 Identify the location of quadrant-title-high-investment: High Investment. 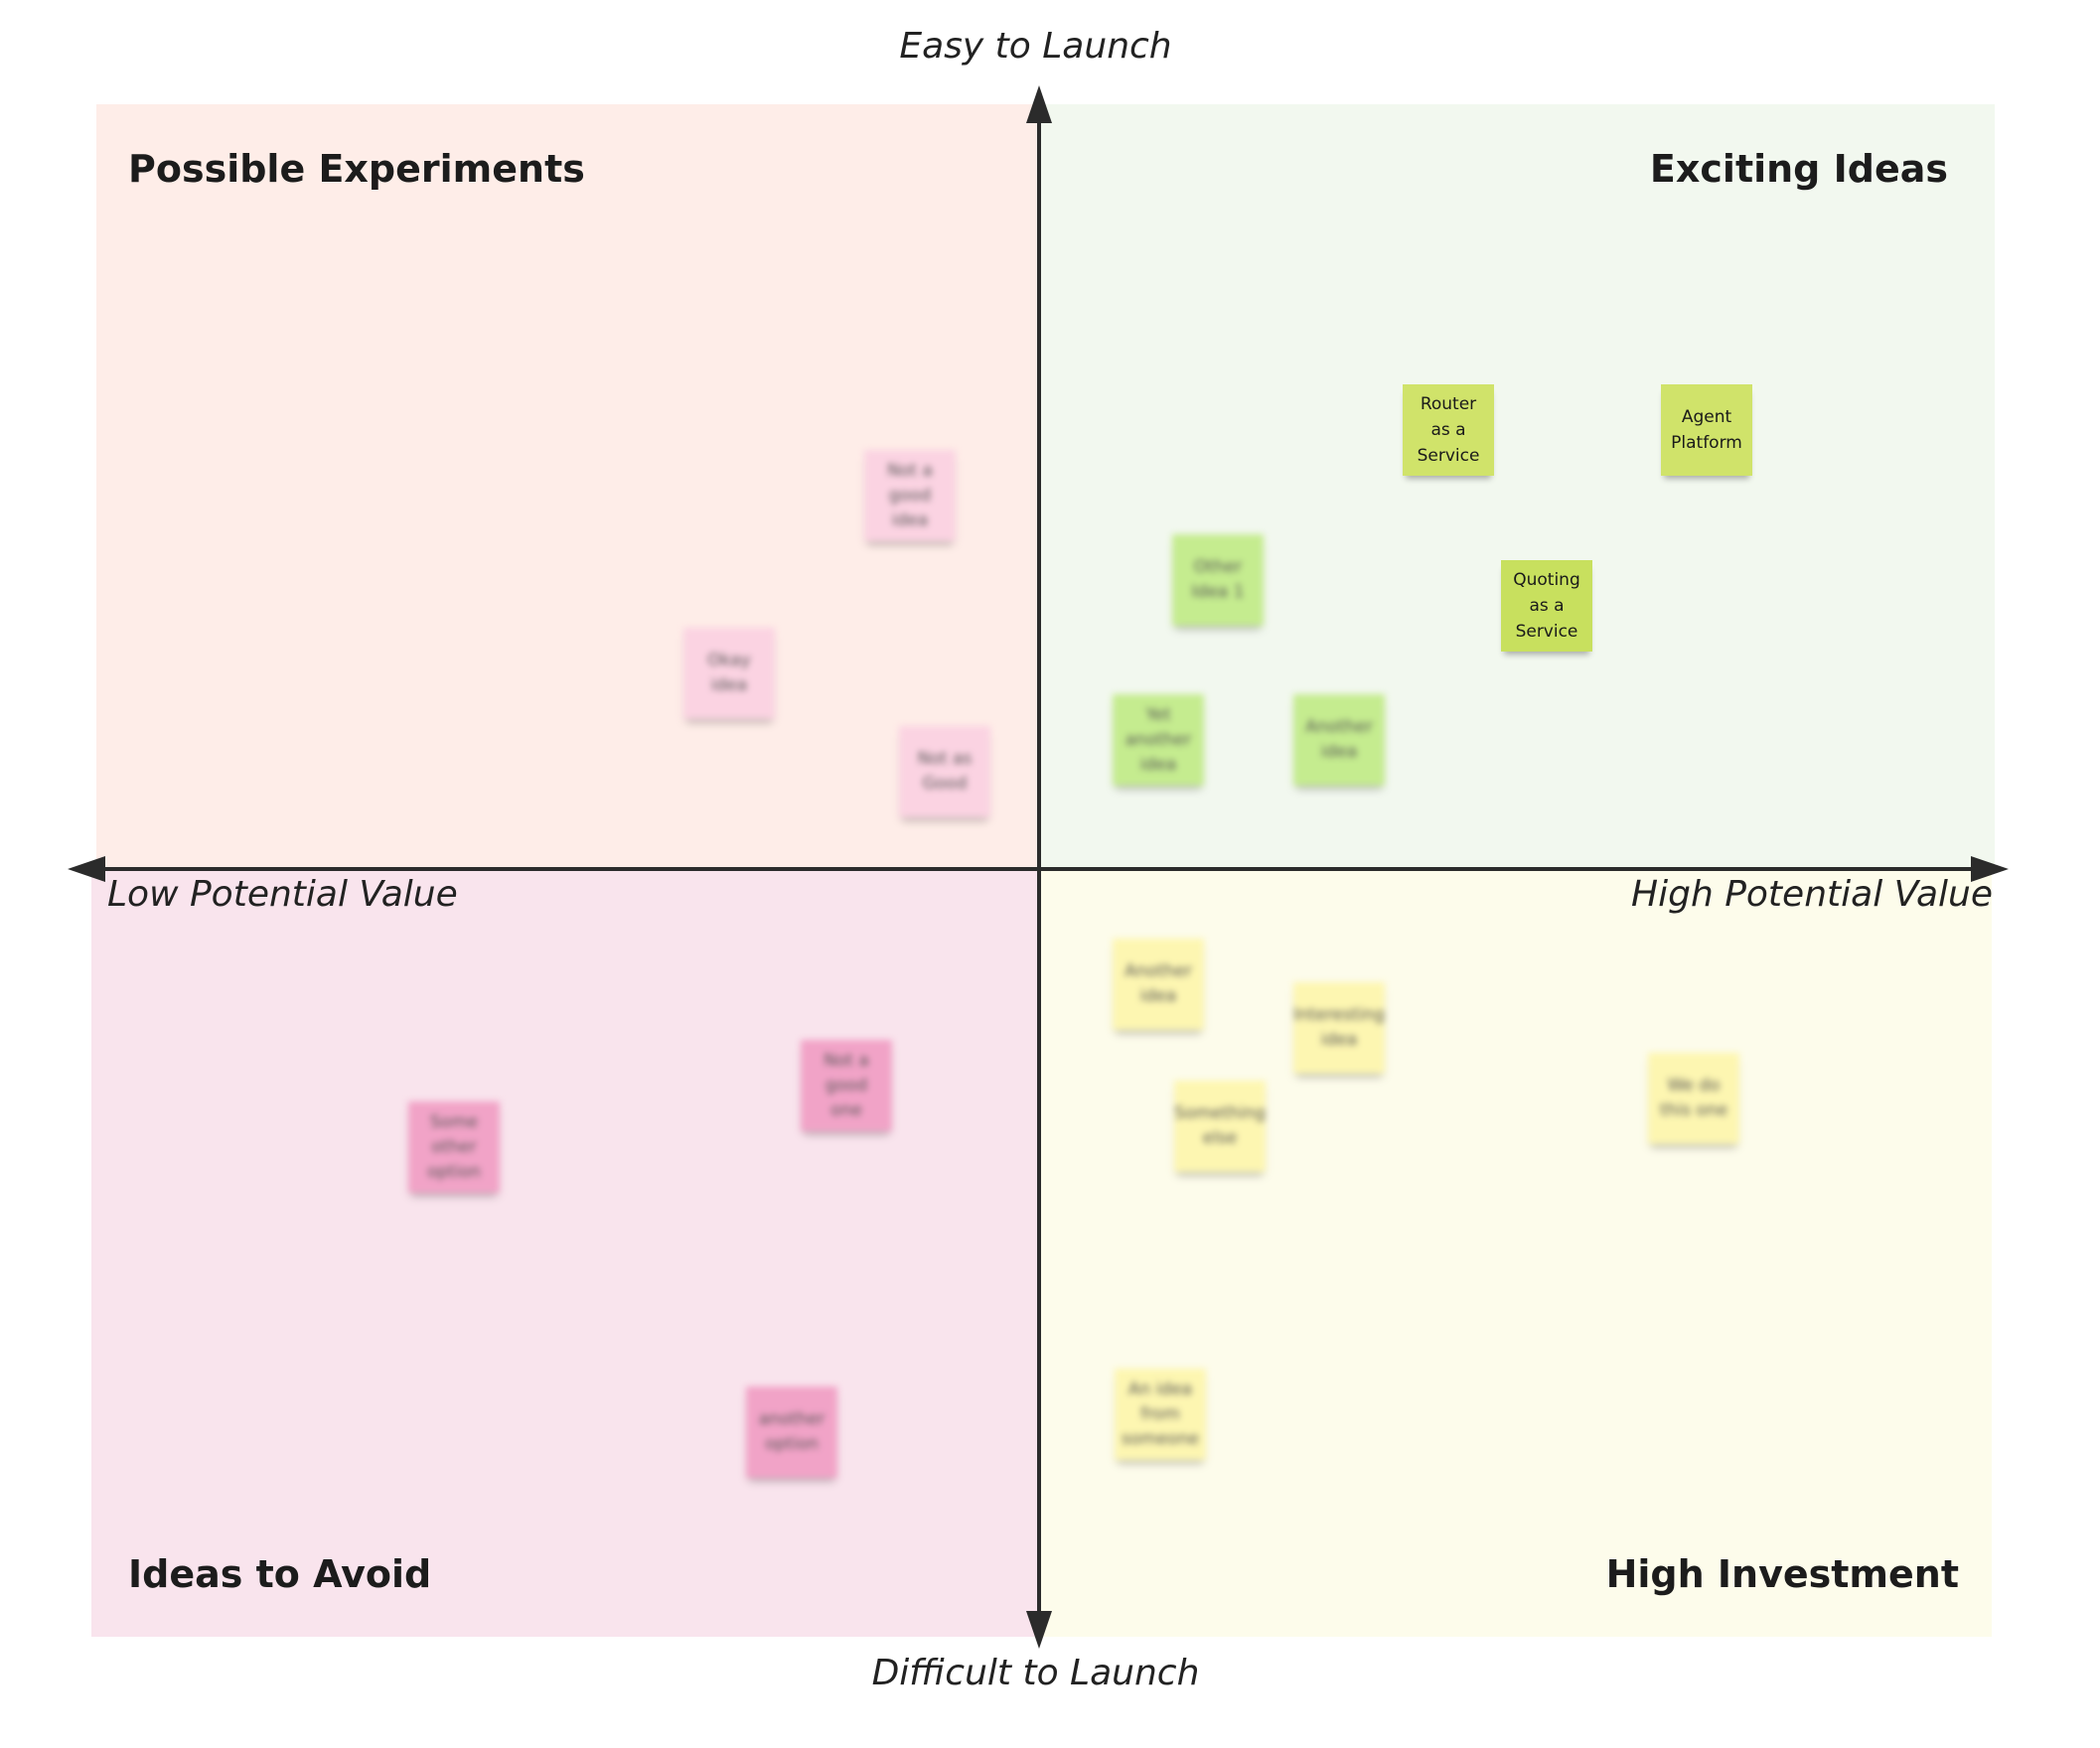
(1782, 1574).